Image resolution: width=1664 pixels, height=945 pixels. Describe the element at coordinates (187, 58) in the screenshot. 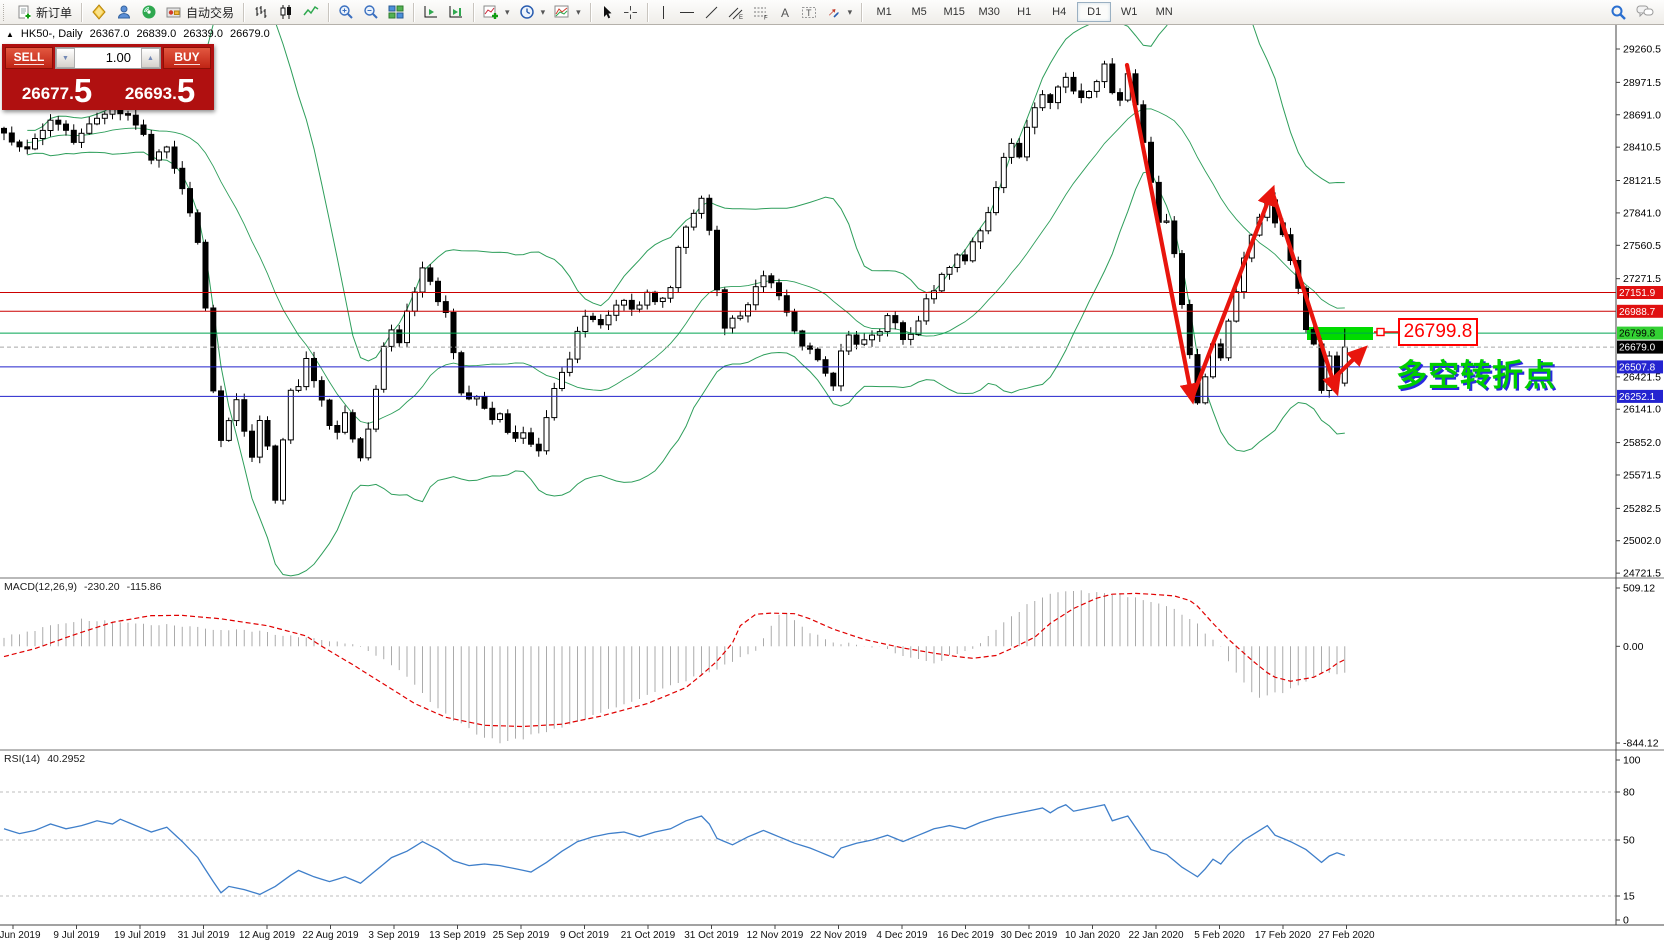

I see `buy-button: BUY` at that location.